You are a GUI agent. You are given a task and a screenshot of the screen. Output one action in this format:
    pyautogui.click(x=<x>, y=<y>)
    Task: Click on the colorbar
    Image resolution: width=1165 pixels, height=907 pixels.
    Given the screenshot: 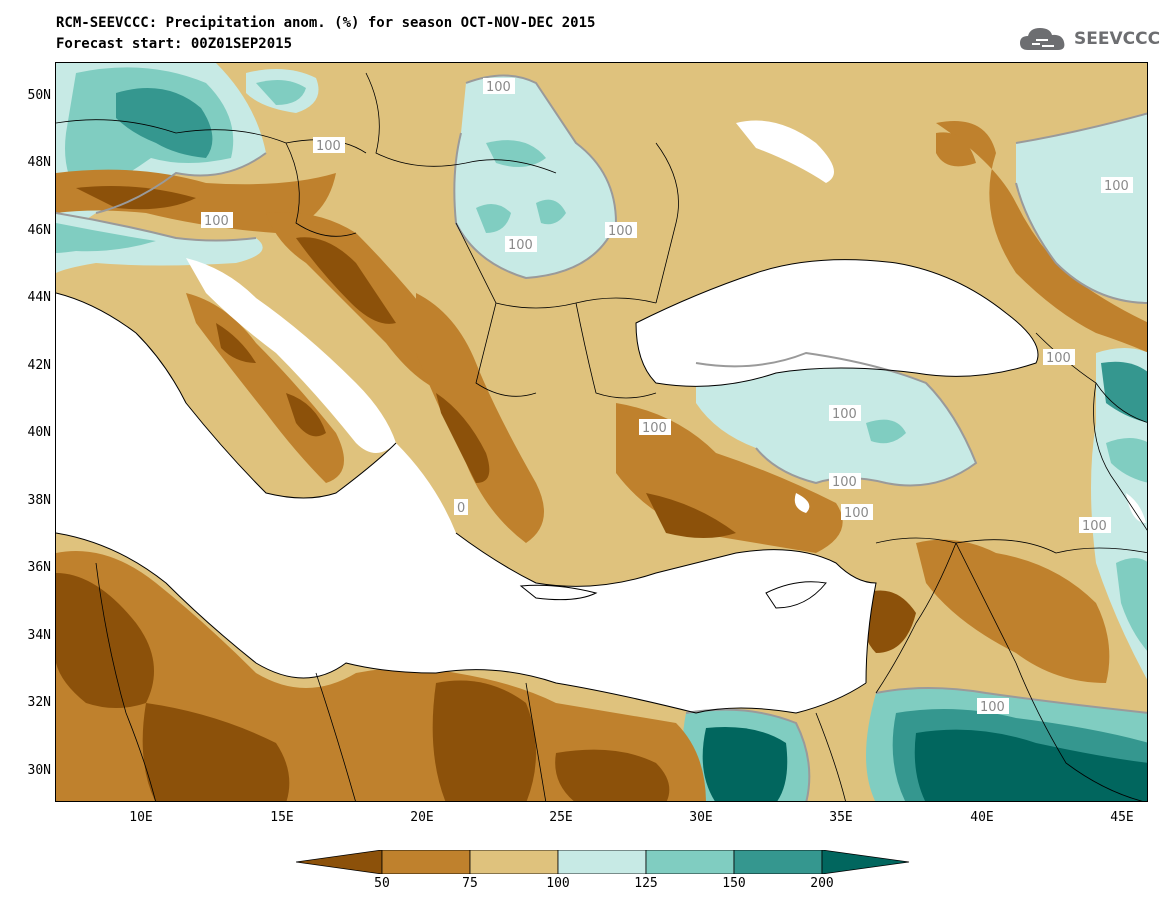 What is the action you would take?
    pyautogui.click(x=603, y=862)
    